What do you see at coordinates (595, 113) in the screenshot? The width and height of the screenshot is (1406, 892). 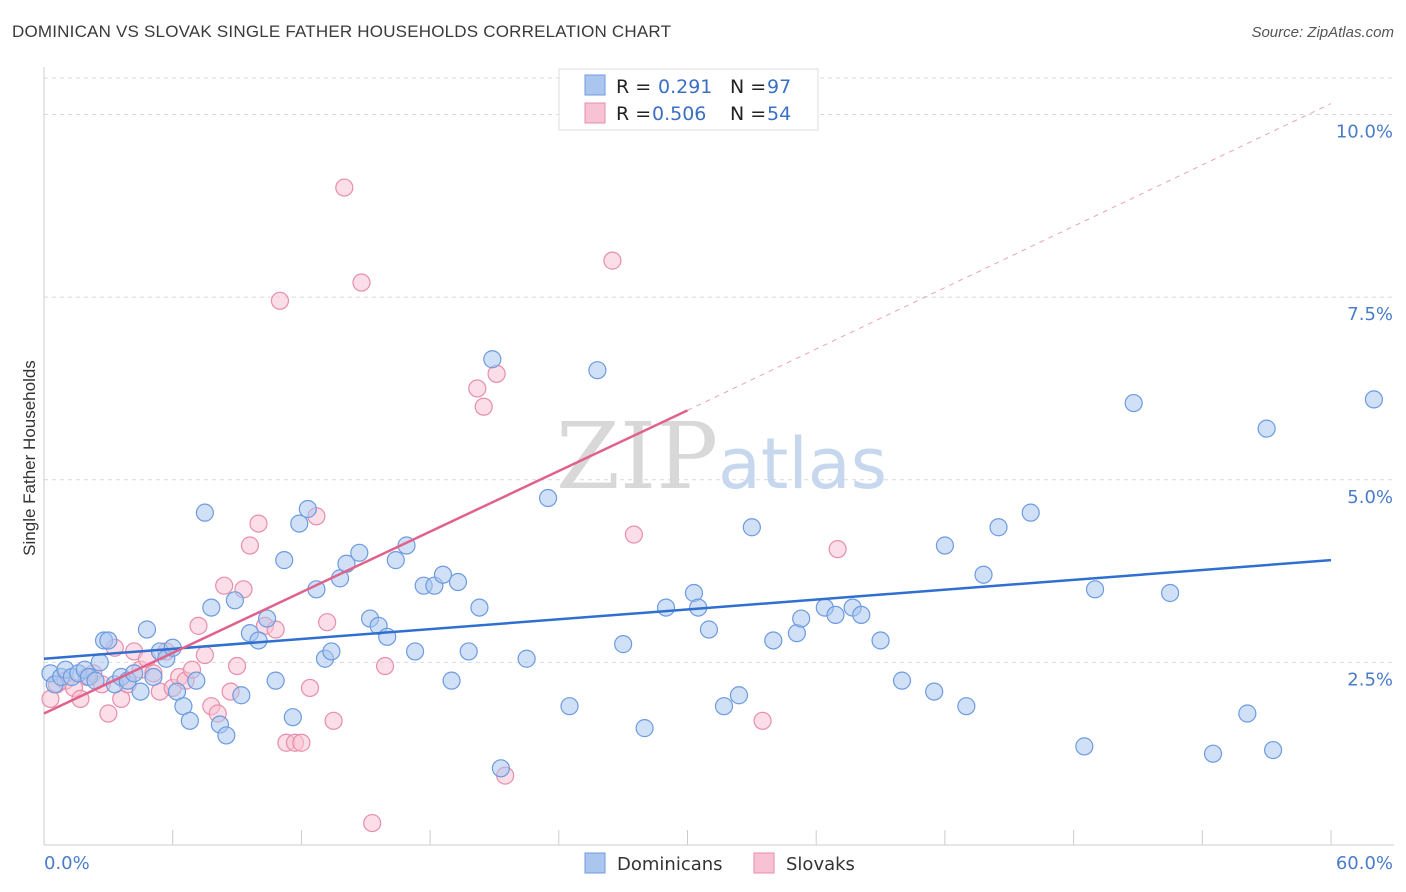 I see `legend-swatch-slovaks` at bounding box center [595, 113].